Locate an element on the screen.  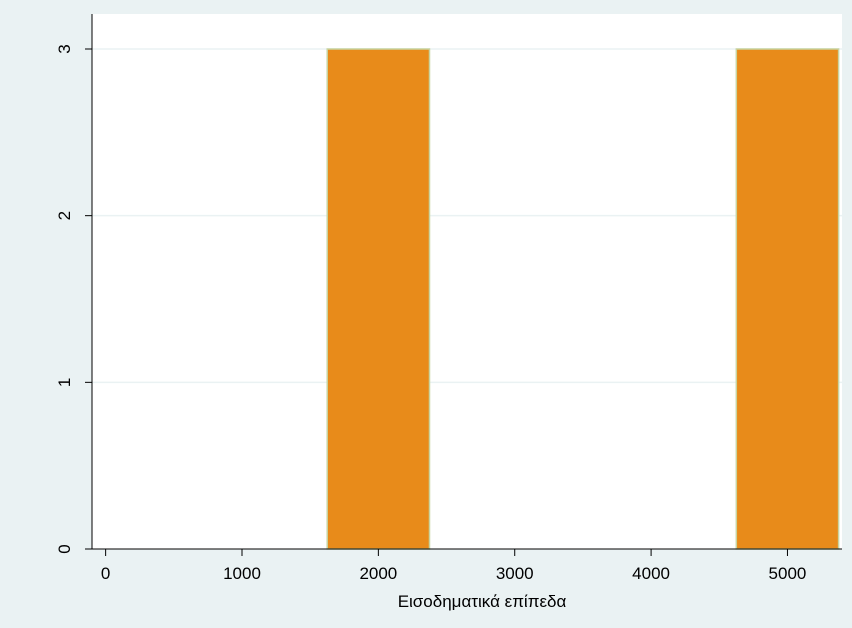
x-tick-label-4000: 4000 is located at coordinates (651, 573).